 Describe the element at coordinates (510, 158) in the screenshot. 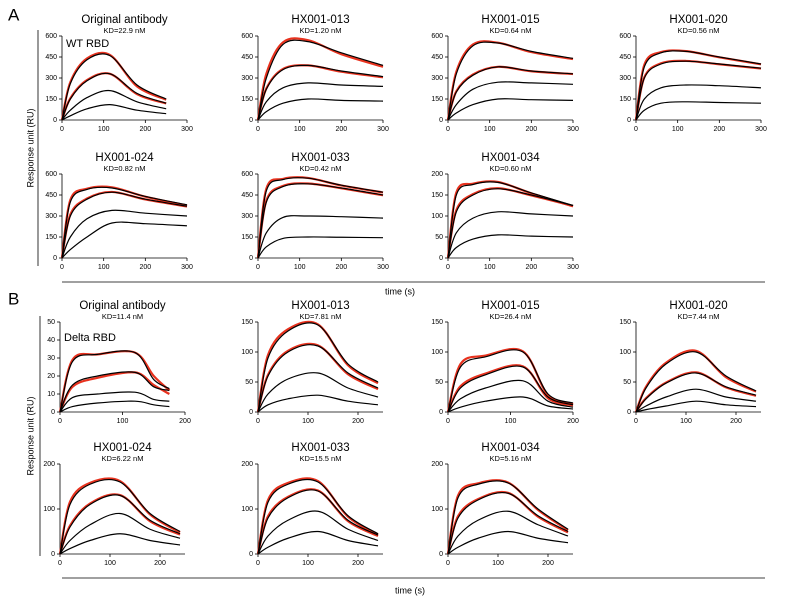

I see `chart-title: HX001-034` at that location.